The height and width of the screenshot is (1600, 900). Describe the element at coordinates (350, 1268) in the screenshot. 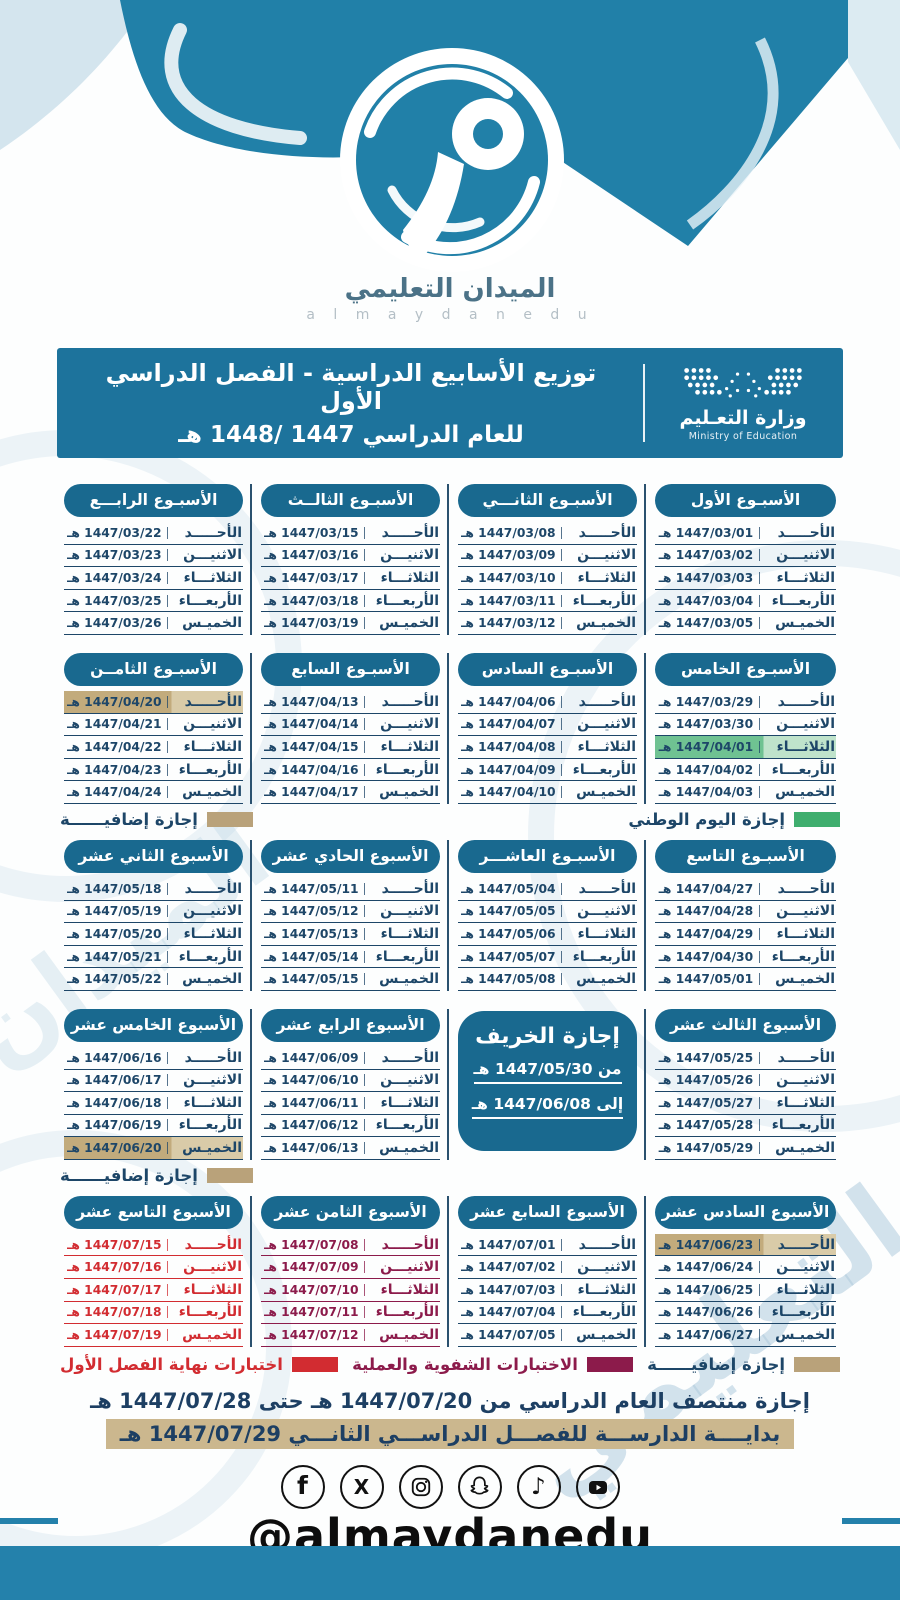

I see `day-row: الاثنيـــن 1447/07/09 هـ` at that location.